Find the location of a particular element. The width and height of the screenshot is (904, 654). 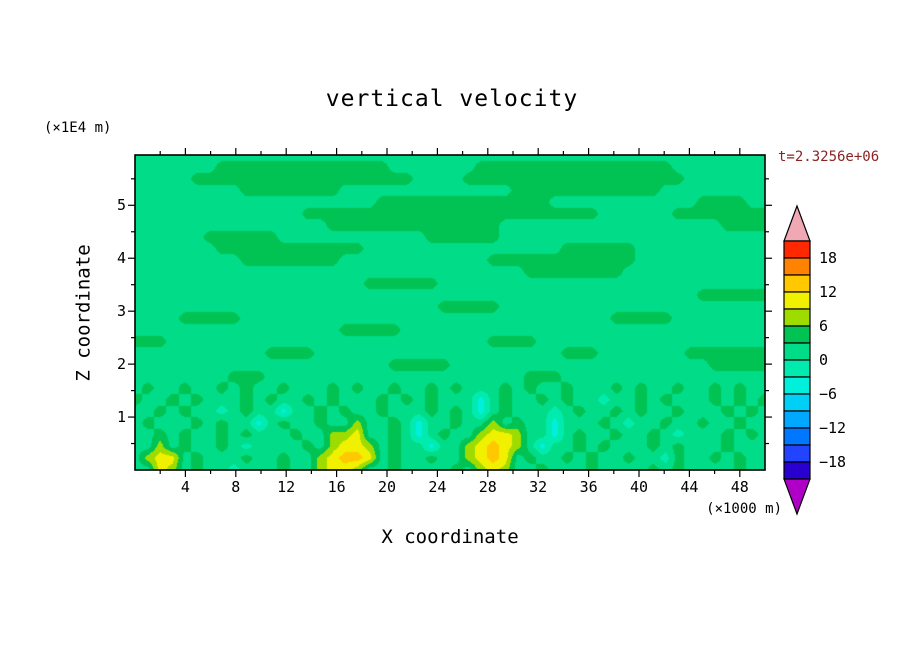

z-tick-label: 4 is located at coordinates (121, 258).